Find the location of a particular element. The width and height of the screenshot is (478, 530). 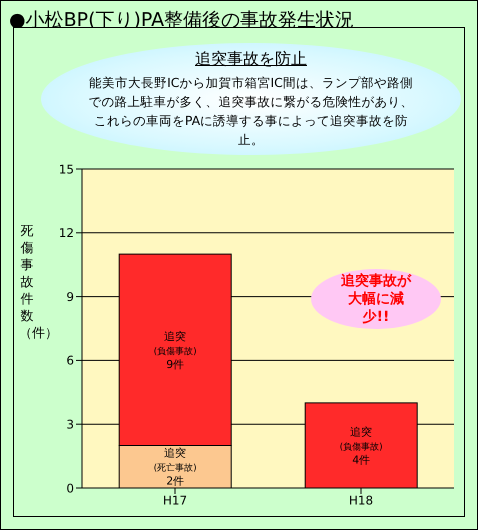

y-tick-label: 0 is located at coordinates (70, 488).